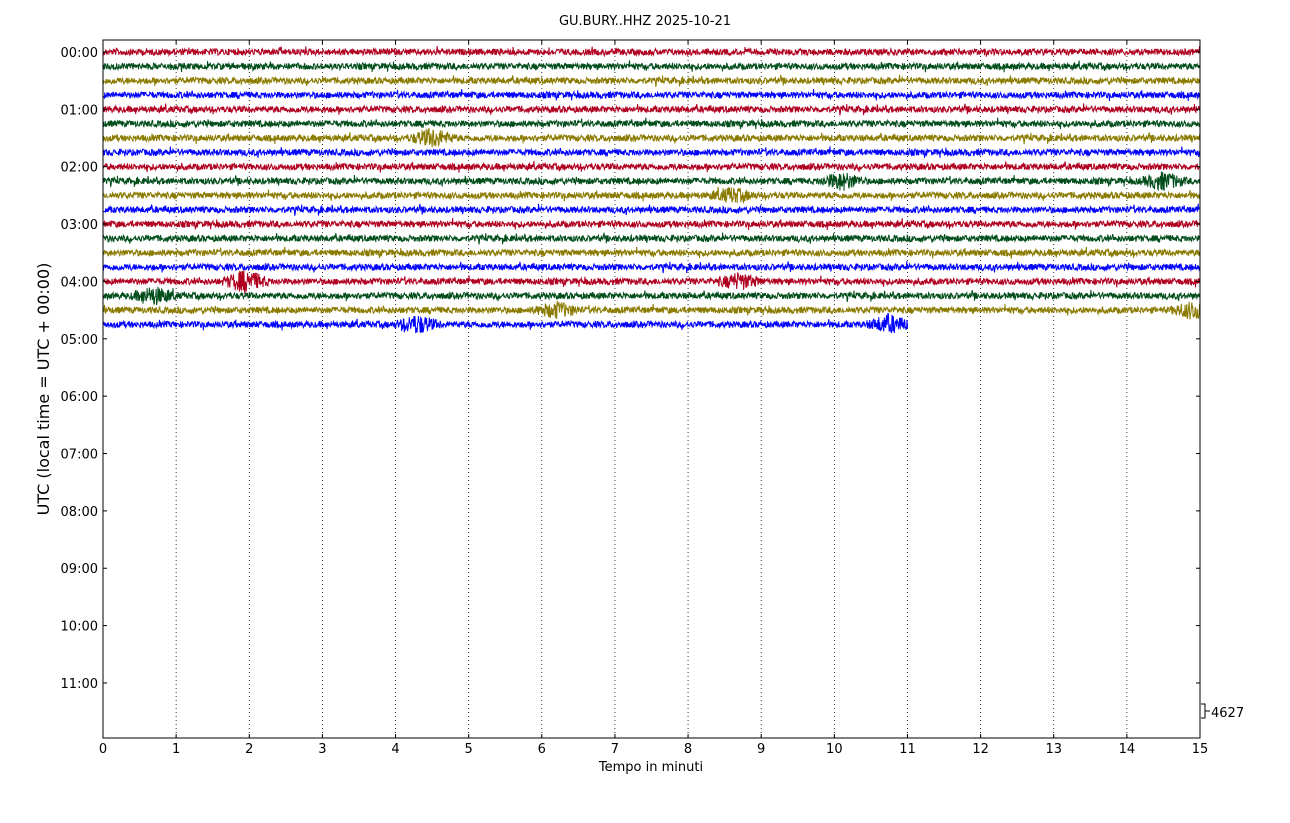 The width and height of the screenshot is (1290, 823). Describe the element at coordinates (322, 749) in the screenshot. I see `x-tick-label: 3` at that location.